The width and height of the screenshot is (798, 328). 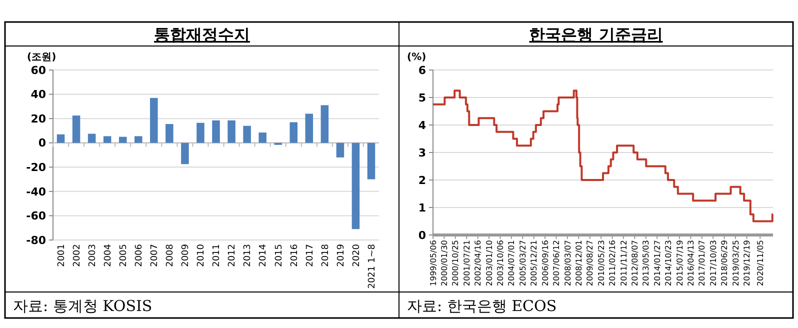 I want to click on x-tick-label: 2013/05/03, so click(x=646, y=263).